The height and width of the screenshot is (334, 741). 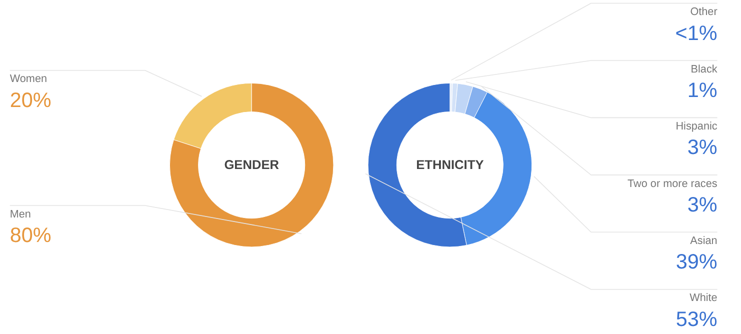 What do you see at coordinates (704, 240) in the screenshot?
I see `slice-label: Asian` at bounding box center [704, 240].